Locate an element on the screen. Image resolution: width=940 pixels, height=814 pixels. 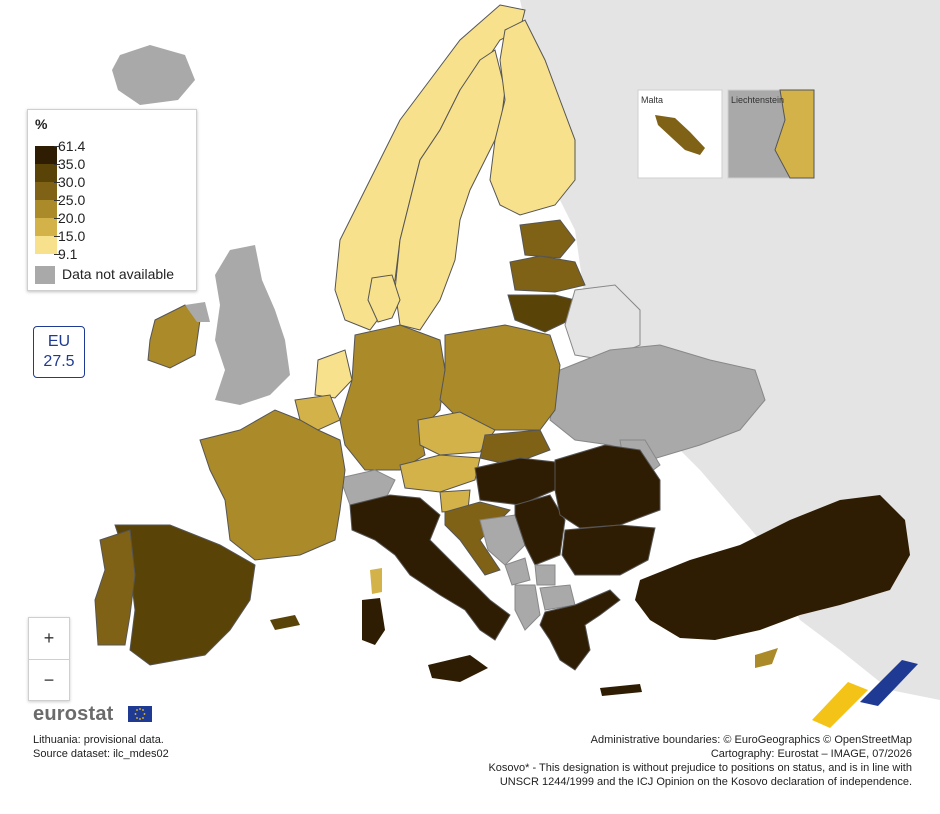
region-malta is located at coordinates (680, 135).